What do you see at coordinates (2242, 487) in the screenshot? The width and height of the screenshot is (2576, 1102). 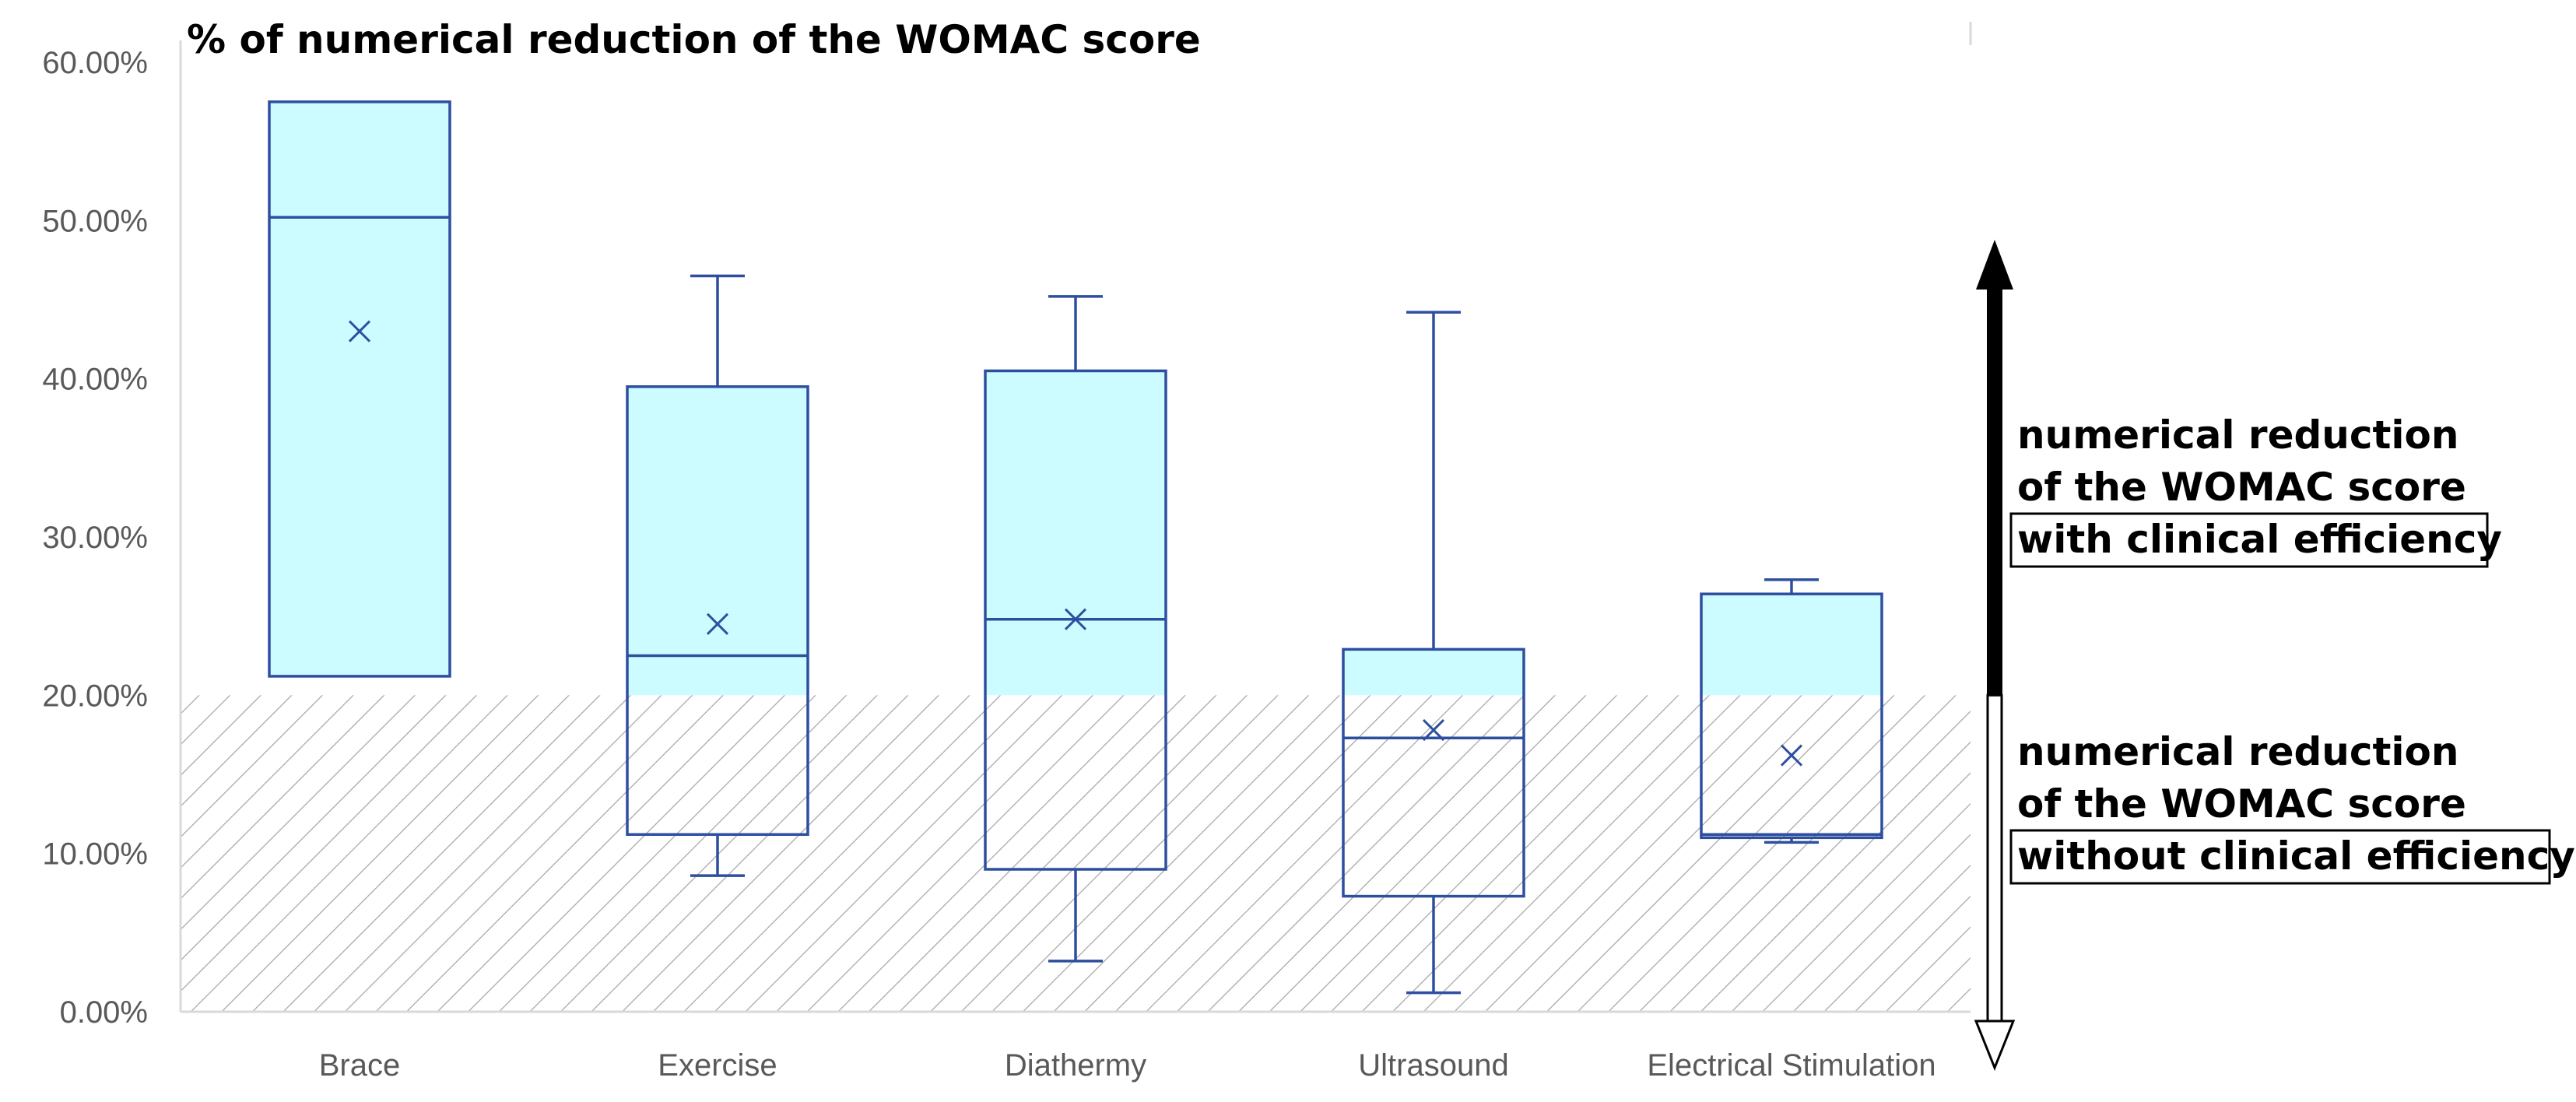 I see `with-efficiency-line2: of the WOMAC score` at bounding box center [2242, 487].